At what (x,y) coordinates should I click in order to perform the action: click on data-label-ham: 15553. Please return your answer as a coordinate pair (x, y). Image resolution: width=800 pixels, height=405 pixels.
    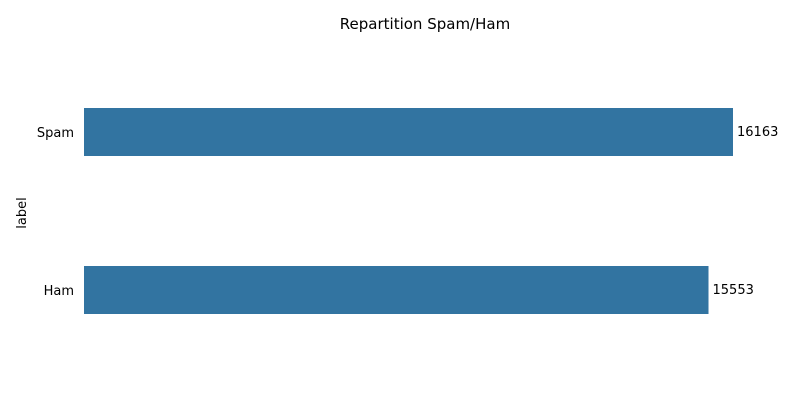
    Looking at the image, I should click on (733, 290).